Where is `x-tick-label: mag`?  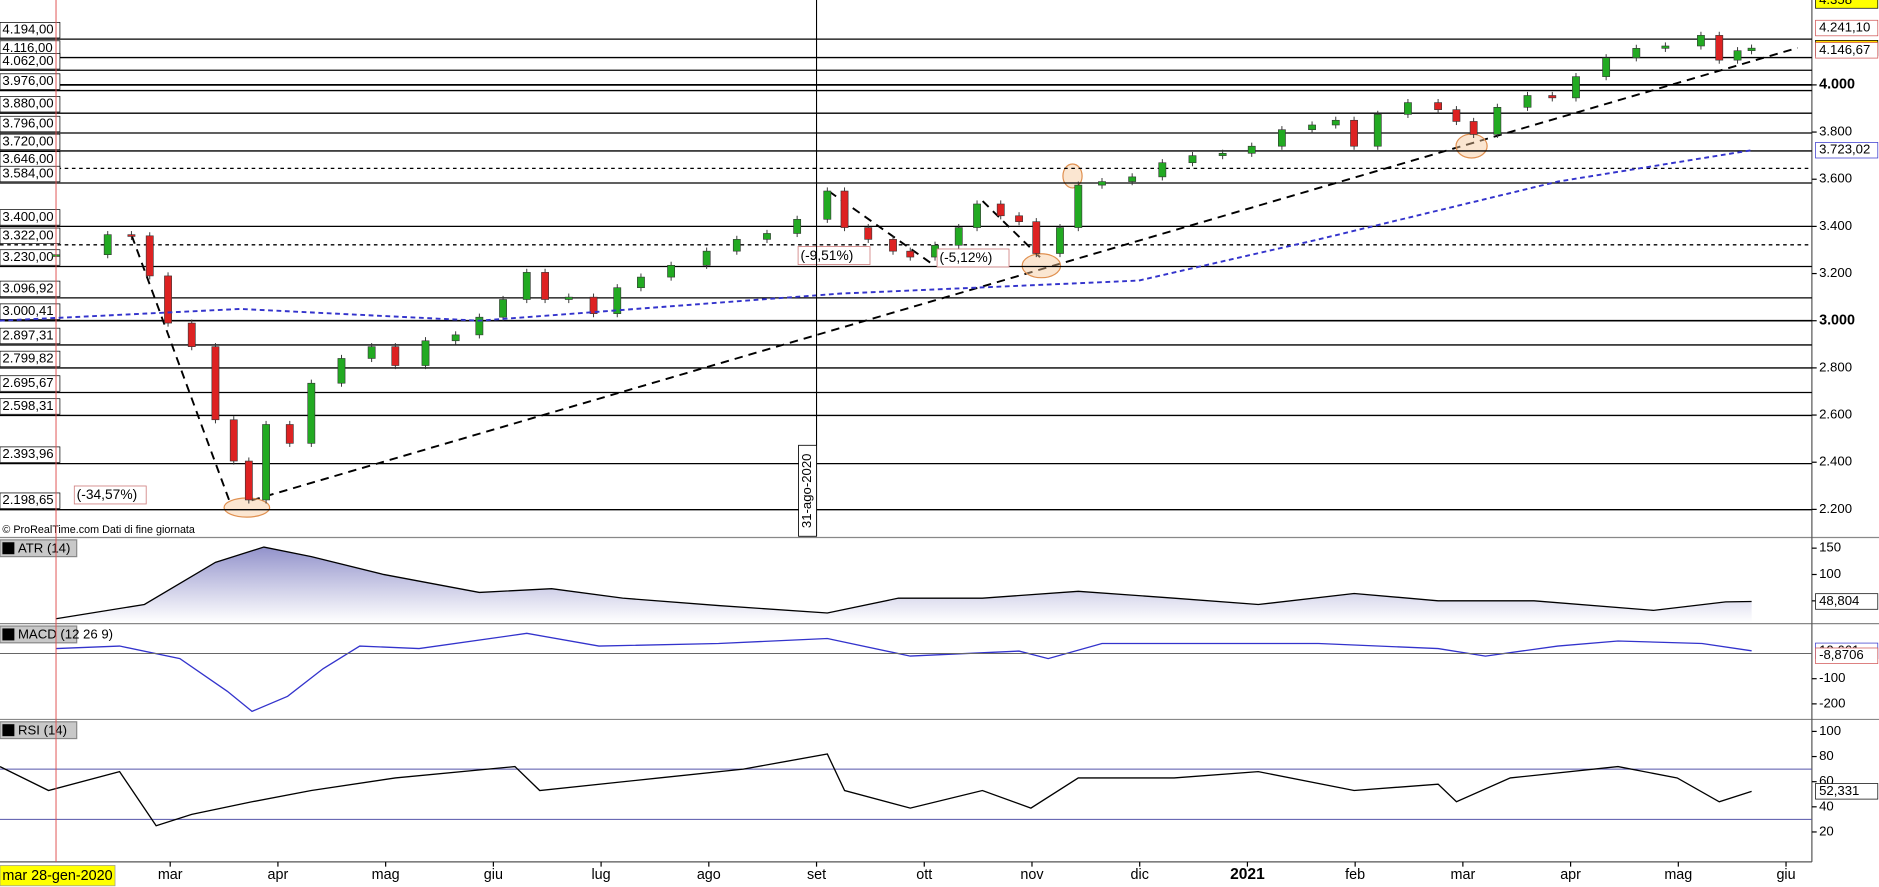
x-tick-label: mag is located at coordinates (386, 875).